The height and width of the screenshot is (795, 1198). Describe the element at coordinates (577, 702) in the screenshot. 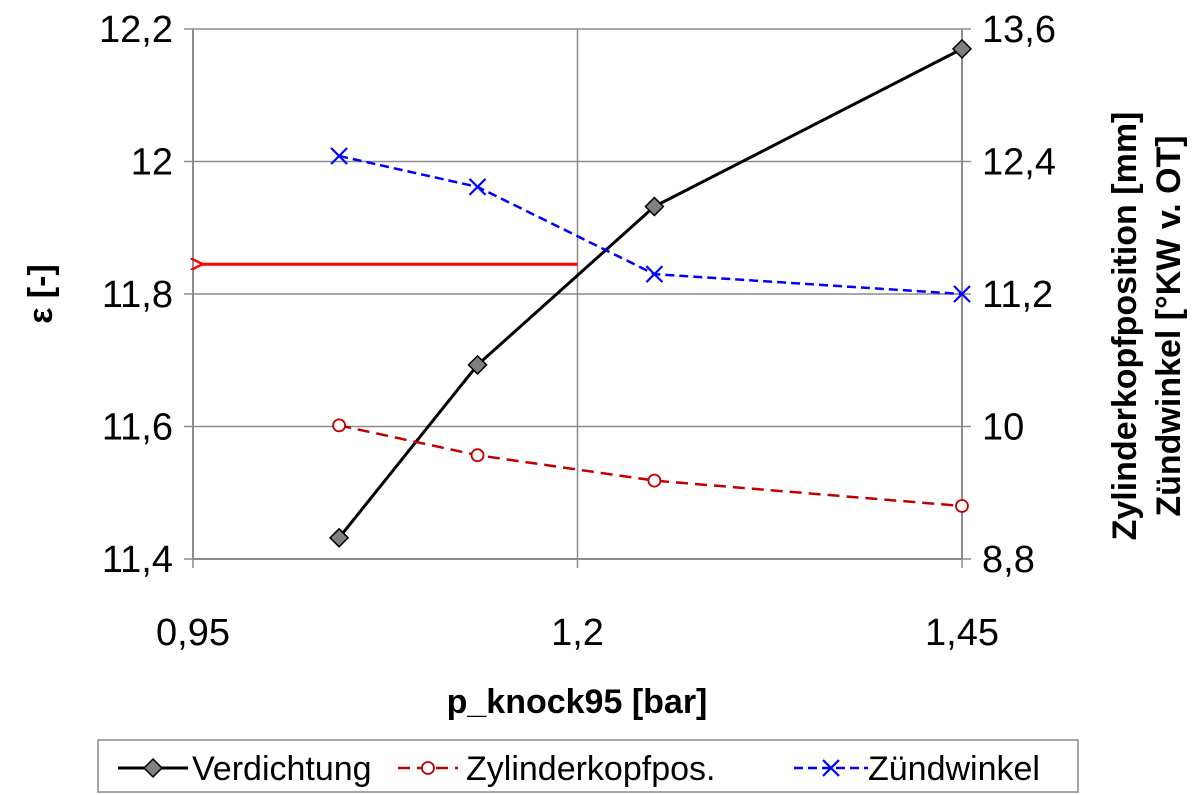

I see `x-axis-title: p_knock95 [bar]` at that location.